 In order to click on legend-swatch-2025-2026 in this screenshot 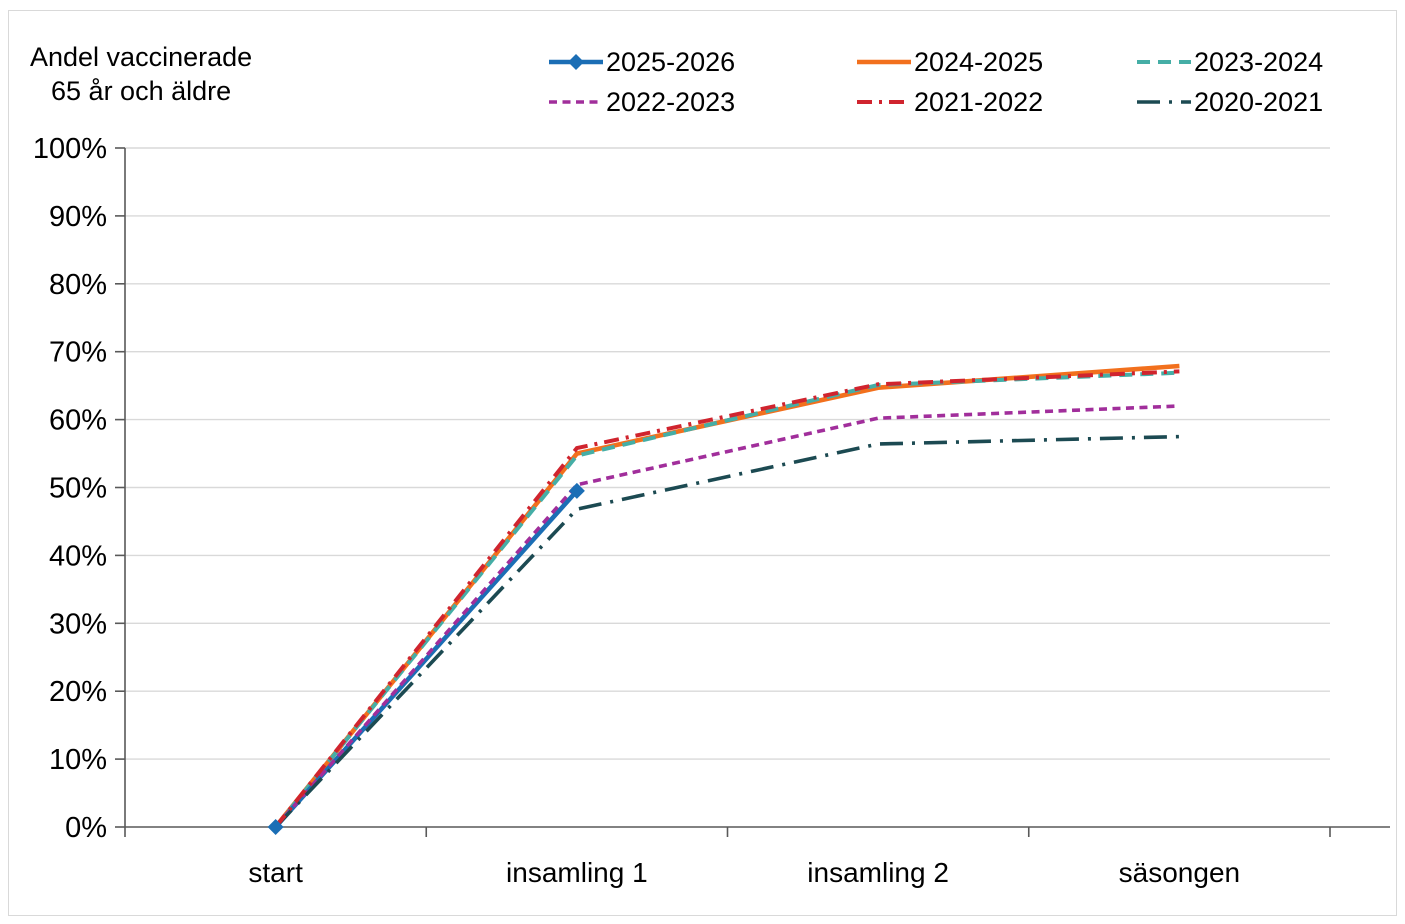, I will do `click(576, 62)`.